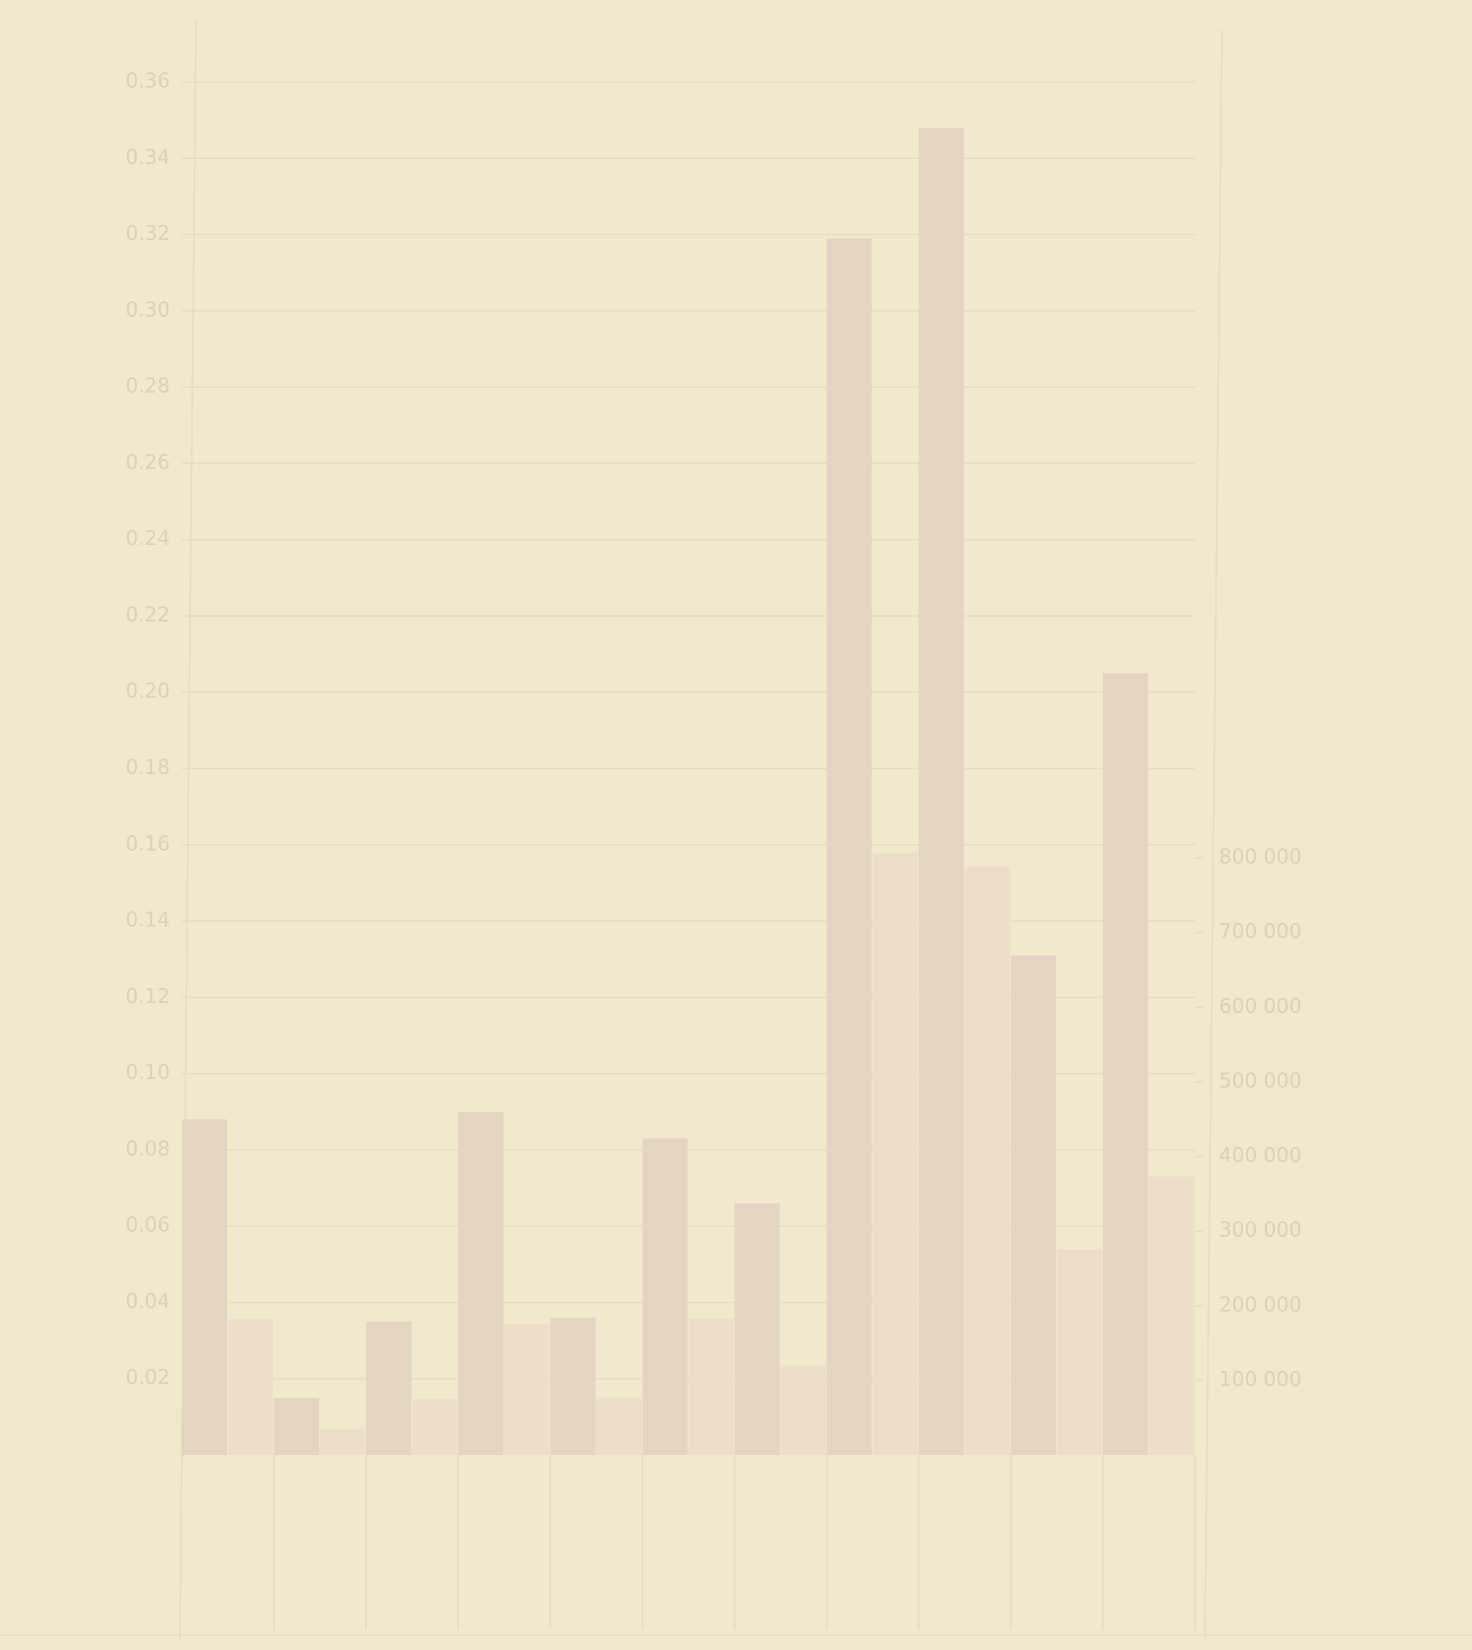 Image resolution: width=1472 pixels, height=1650 pixels. I want to click on y2-tick-label: 200 000, so click(1260, 1304).